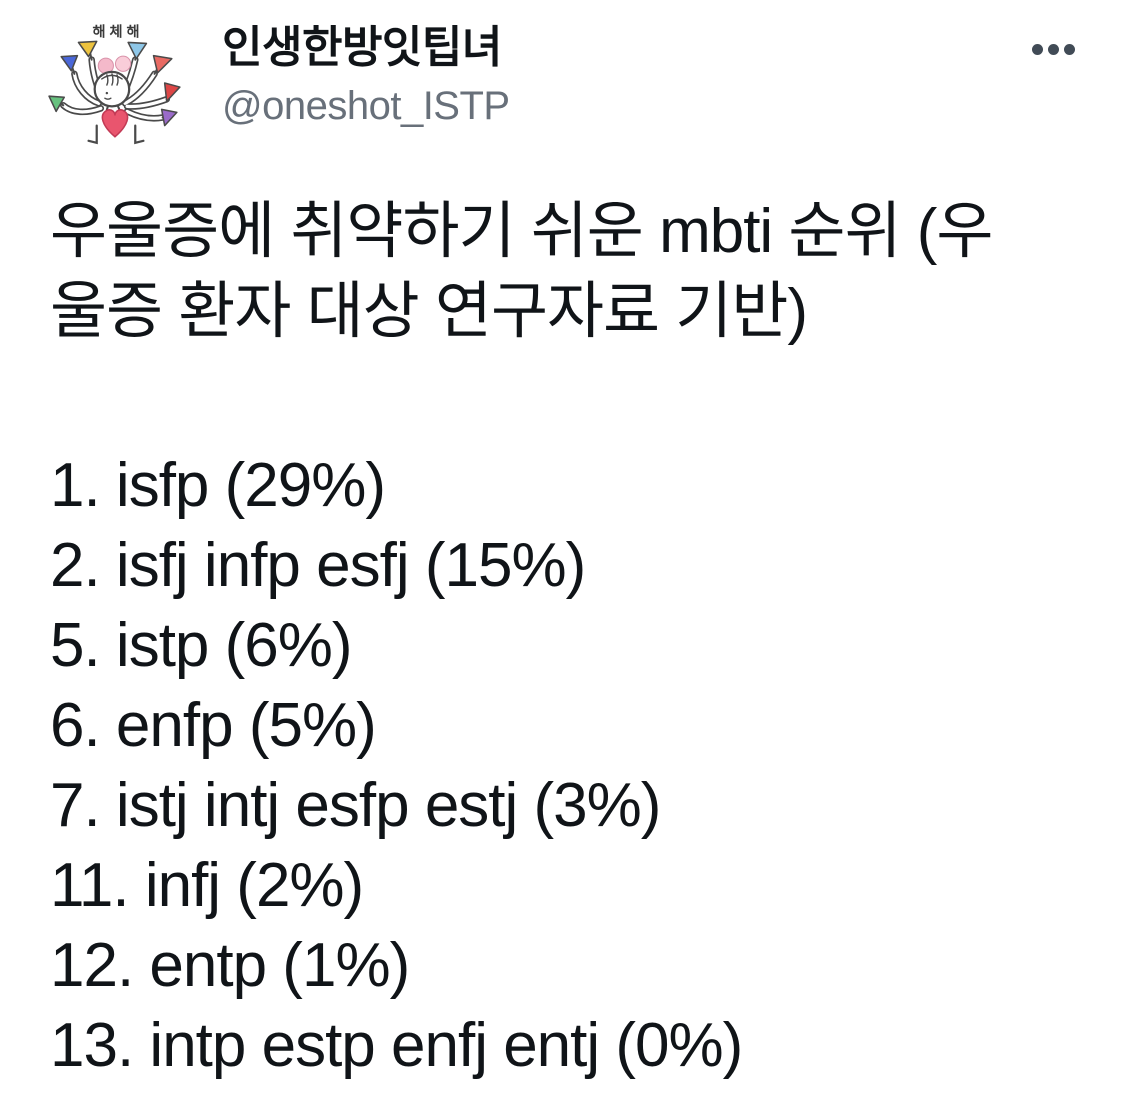 This screenshot has height=1103, width=1125. Describe the element at coordinates (108, 95) in the screenshot. I see `avatar-face` at that location.